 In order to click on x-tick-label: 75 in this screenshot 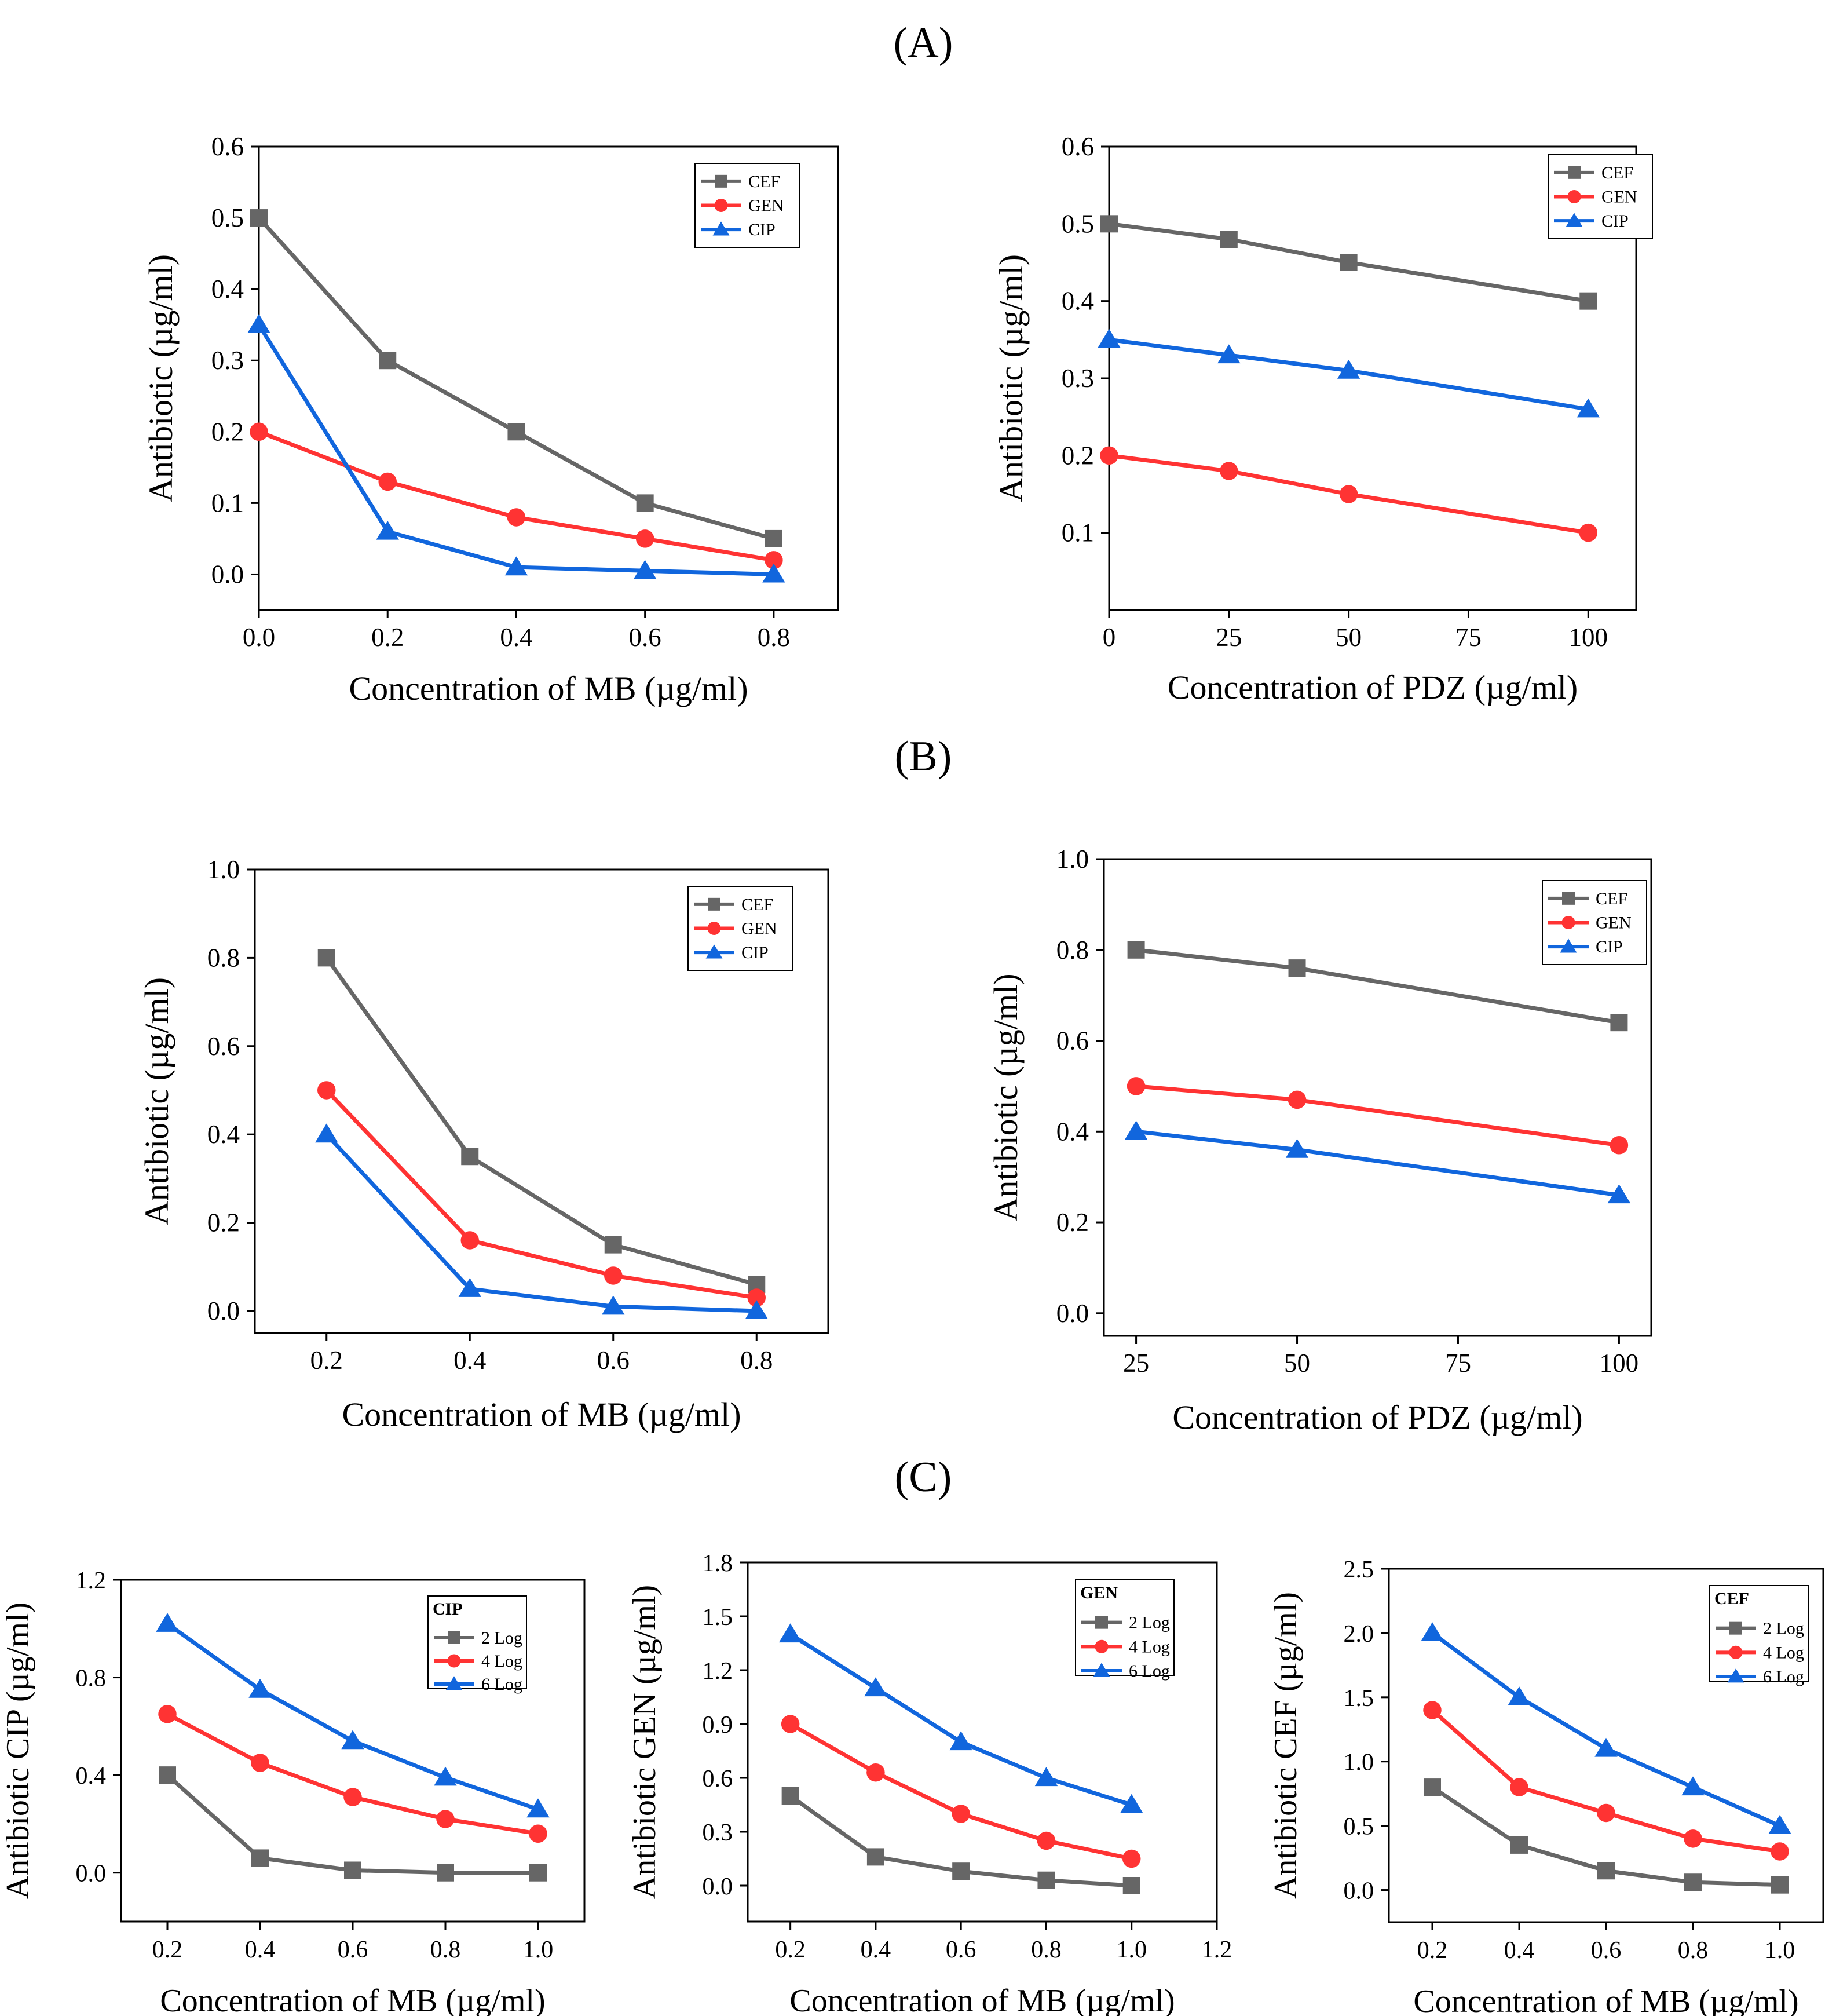, I will do `click(1468, 638)`.